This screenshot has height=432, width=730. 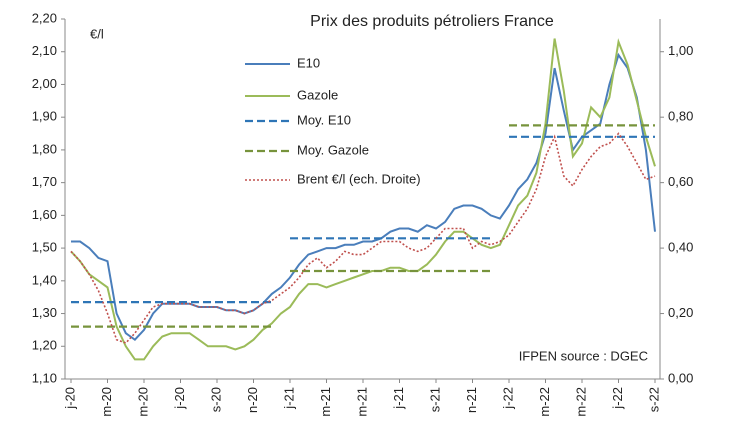 What do you see at coordinates (432, 21) in the screenshot?
I see `chart-title: Prix des produits pétroliers France` at bounding box center [432, 21].